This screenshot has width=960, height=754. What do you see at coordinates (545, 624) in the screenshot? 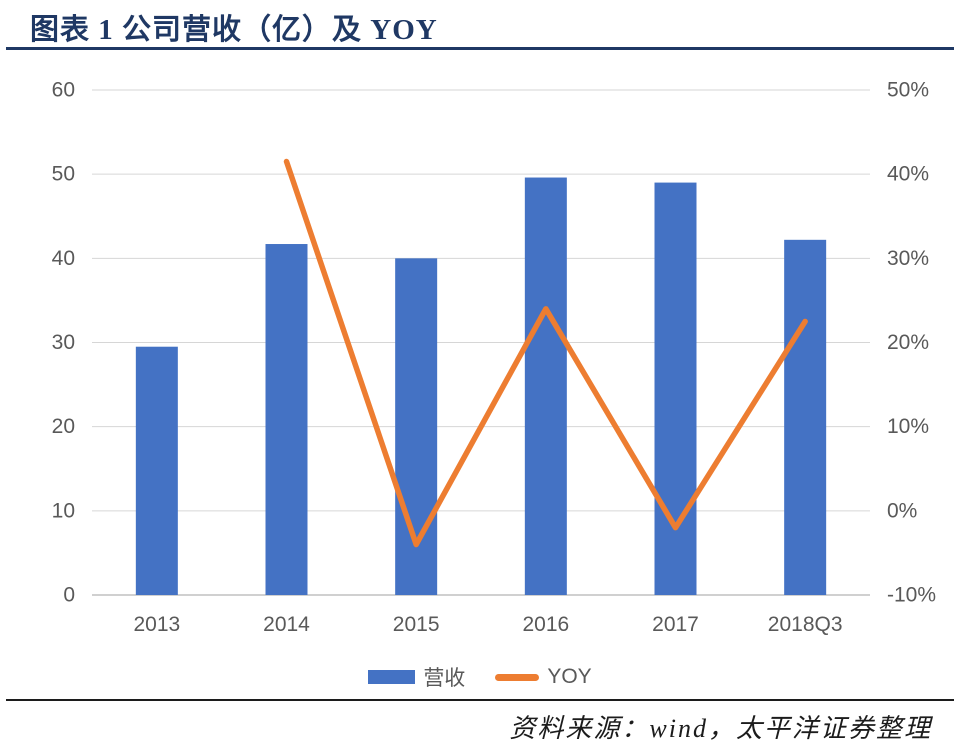
I see `x-axis-label-2016: 2016` at bounding box center [545, 624].